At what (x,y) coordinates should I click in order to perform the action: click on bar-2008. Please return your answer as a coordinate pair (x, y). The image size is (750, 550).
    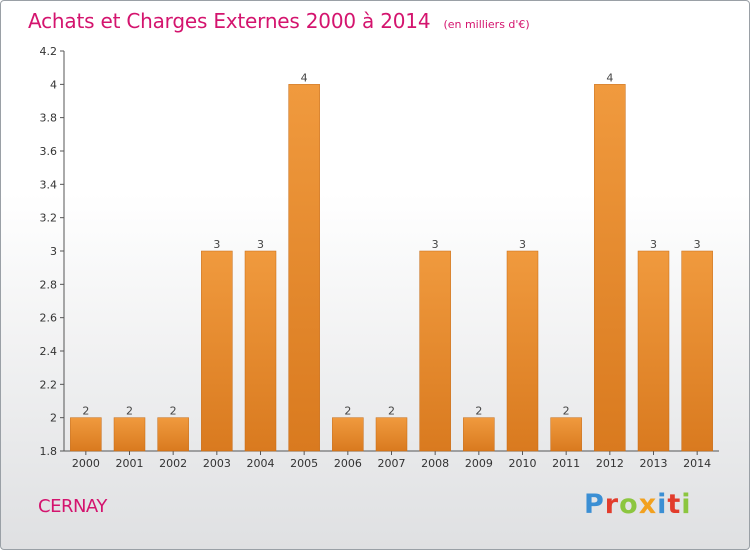
    Looking at the image, I should click on (435, 351).